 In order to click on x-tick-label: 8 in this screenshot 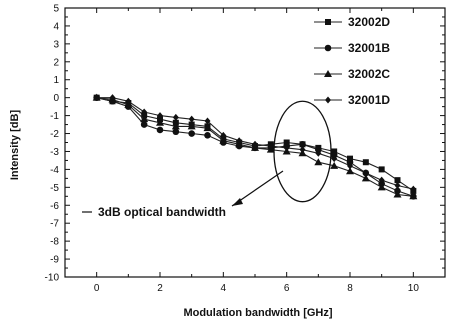, I will do `click(350, 288)`.